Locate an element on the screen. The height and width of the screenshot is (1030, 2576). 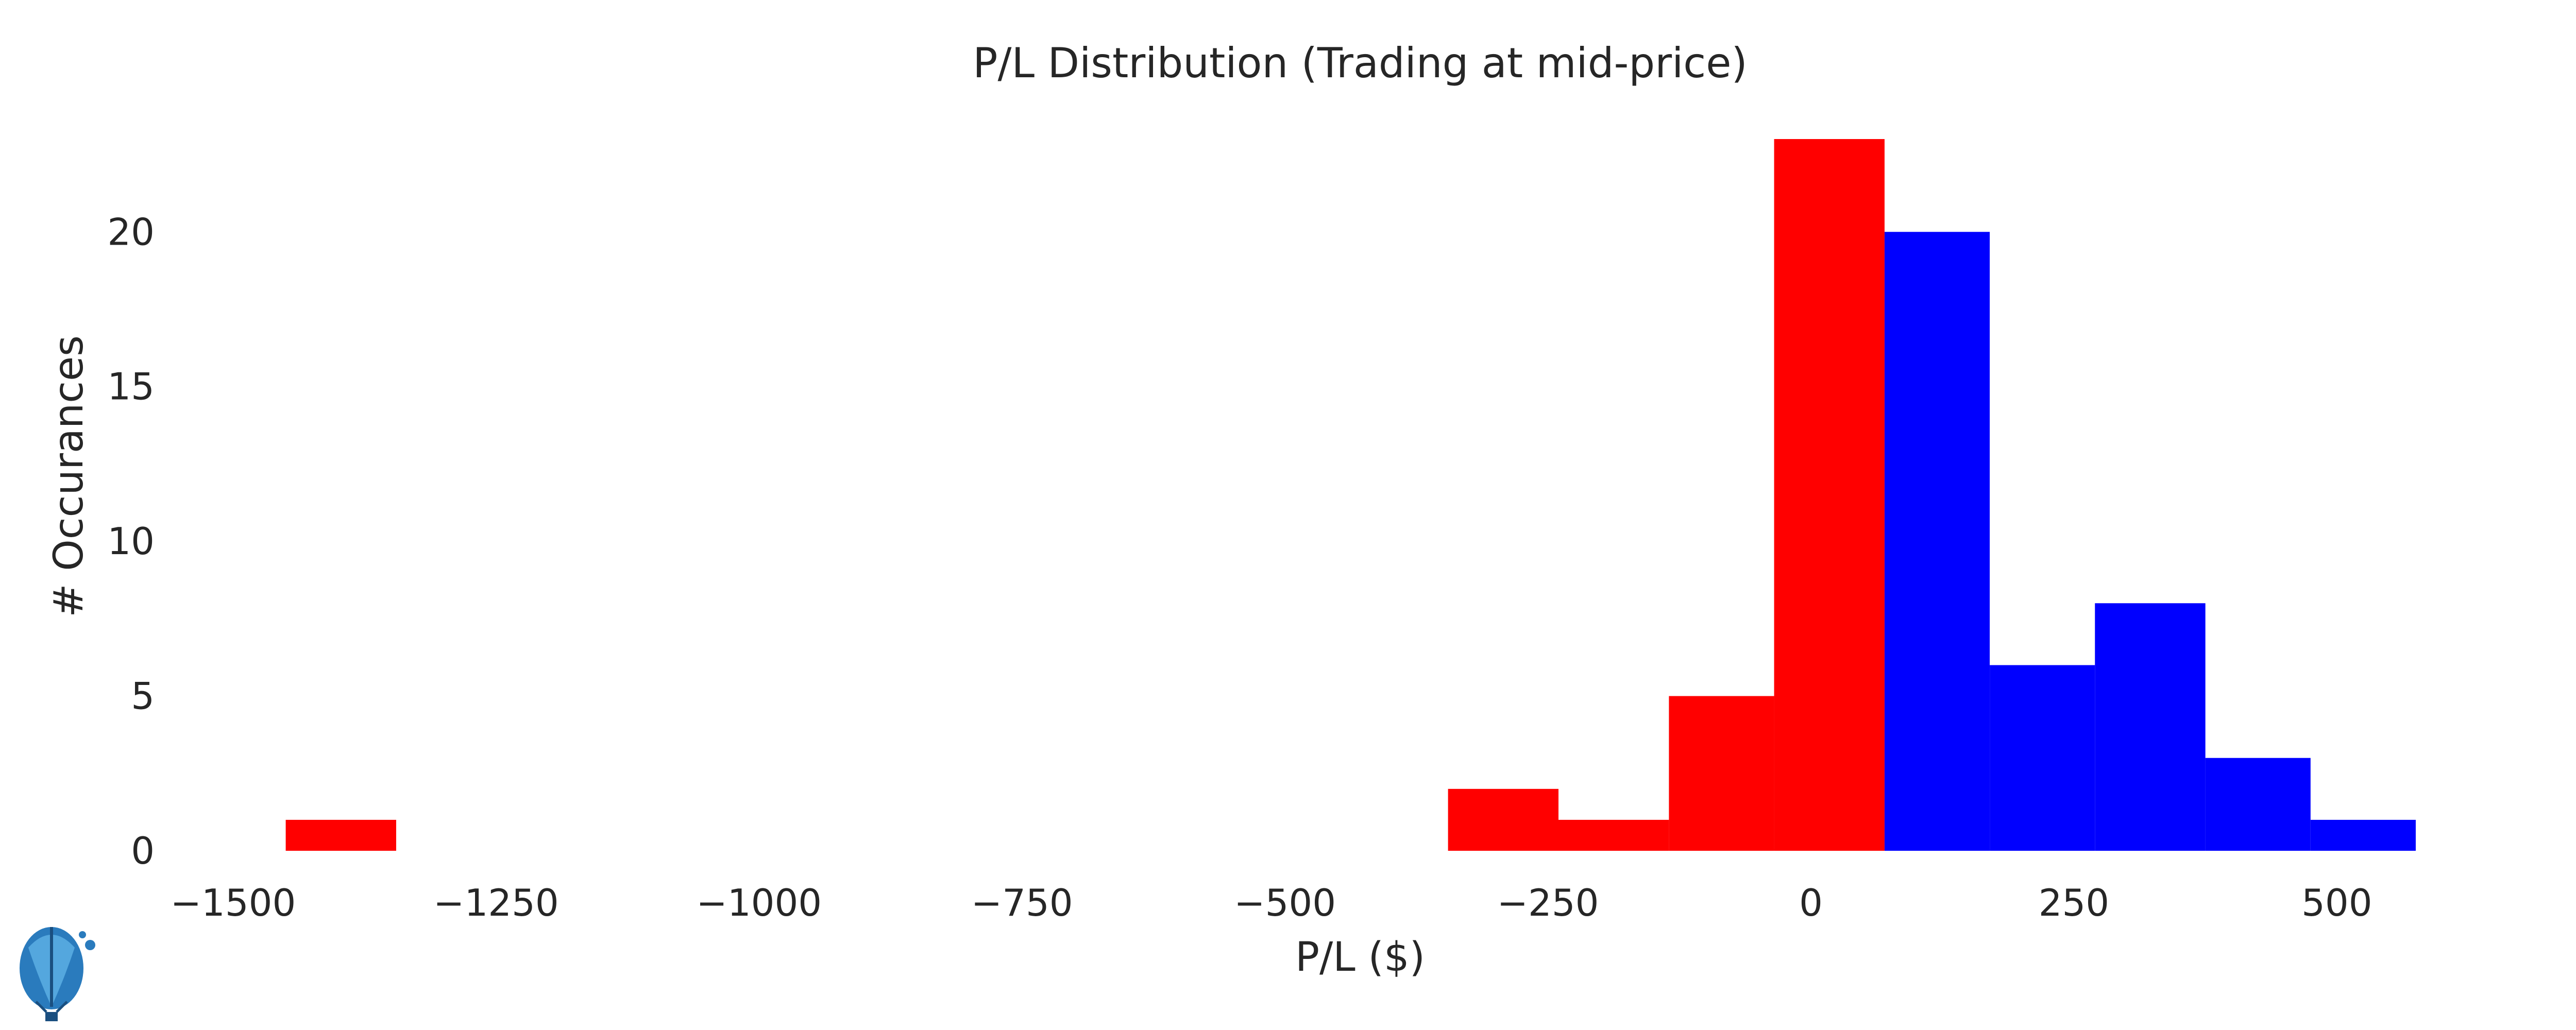
y-tick-label: 5 is located at coordinates (143, 697).